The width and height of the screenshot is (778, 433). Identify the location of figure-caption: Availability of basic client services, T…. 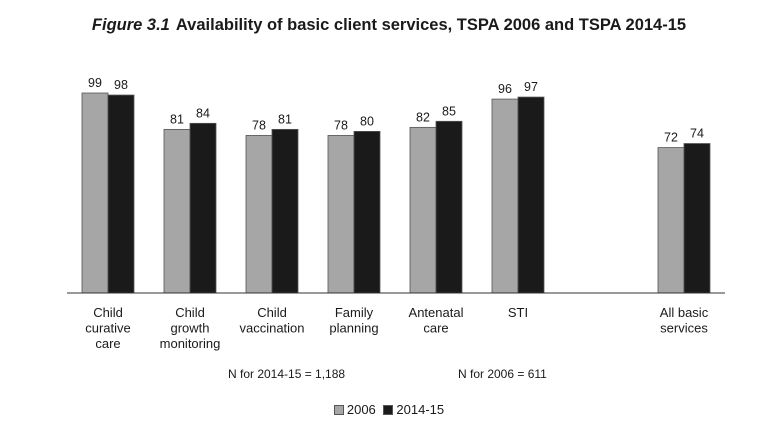
(431, 25).